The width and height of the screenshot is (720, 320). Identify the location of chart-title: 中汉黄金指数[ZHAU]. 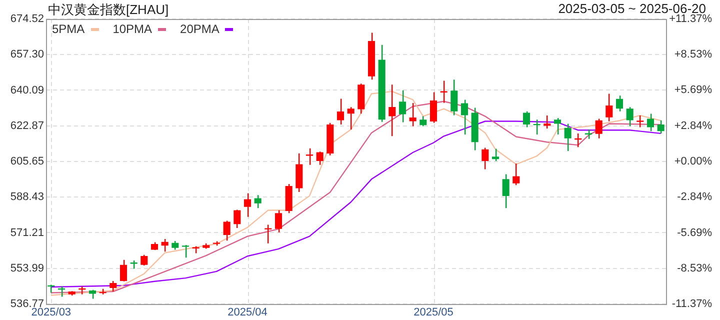
(108, 10).